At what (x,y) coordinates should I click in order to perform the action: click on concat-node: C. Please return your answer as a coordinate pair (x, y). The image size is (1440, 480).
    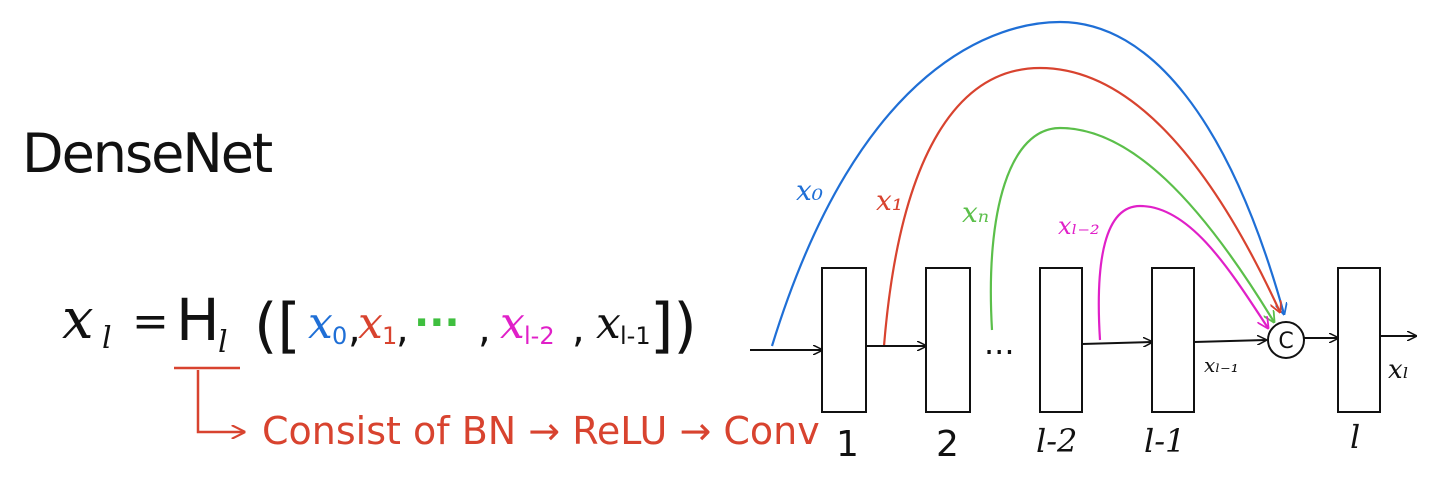
    Looking at the image, I should click on (1286, 340).